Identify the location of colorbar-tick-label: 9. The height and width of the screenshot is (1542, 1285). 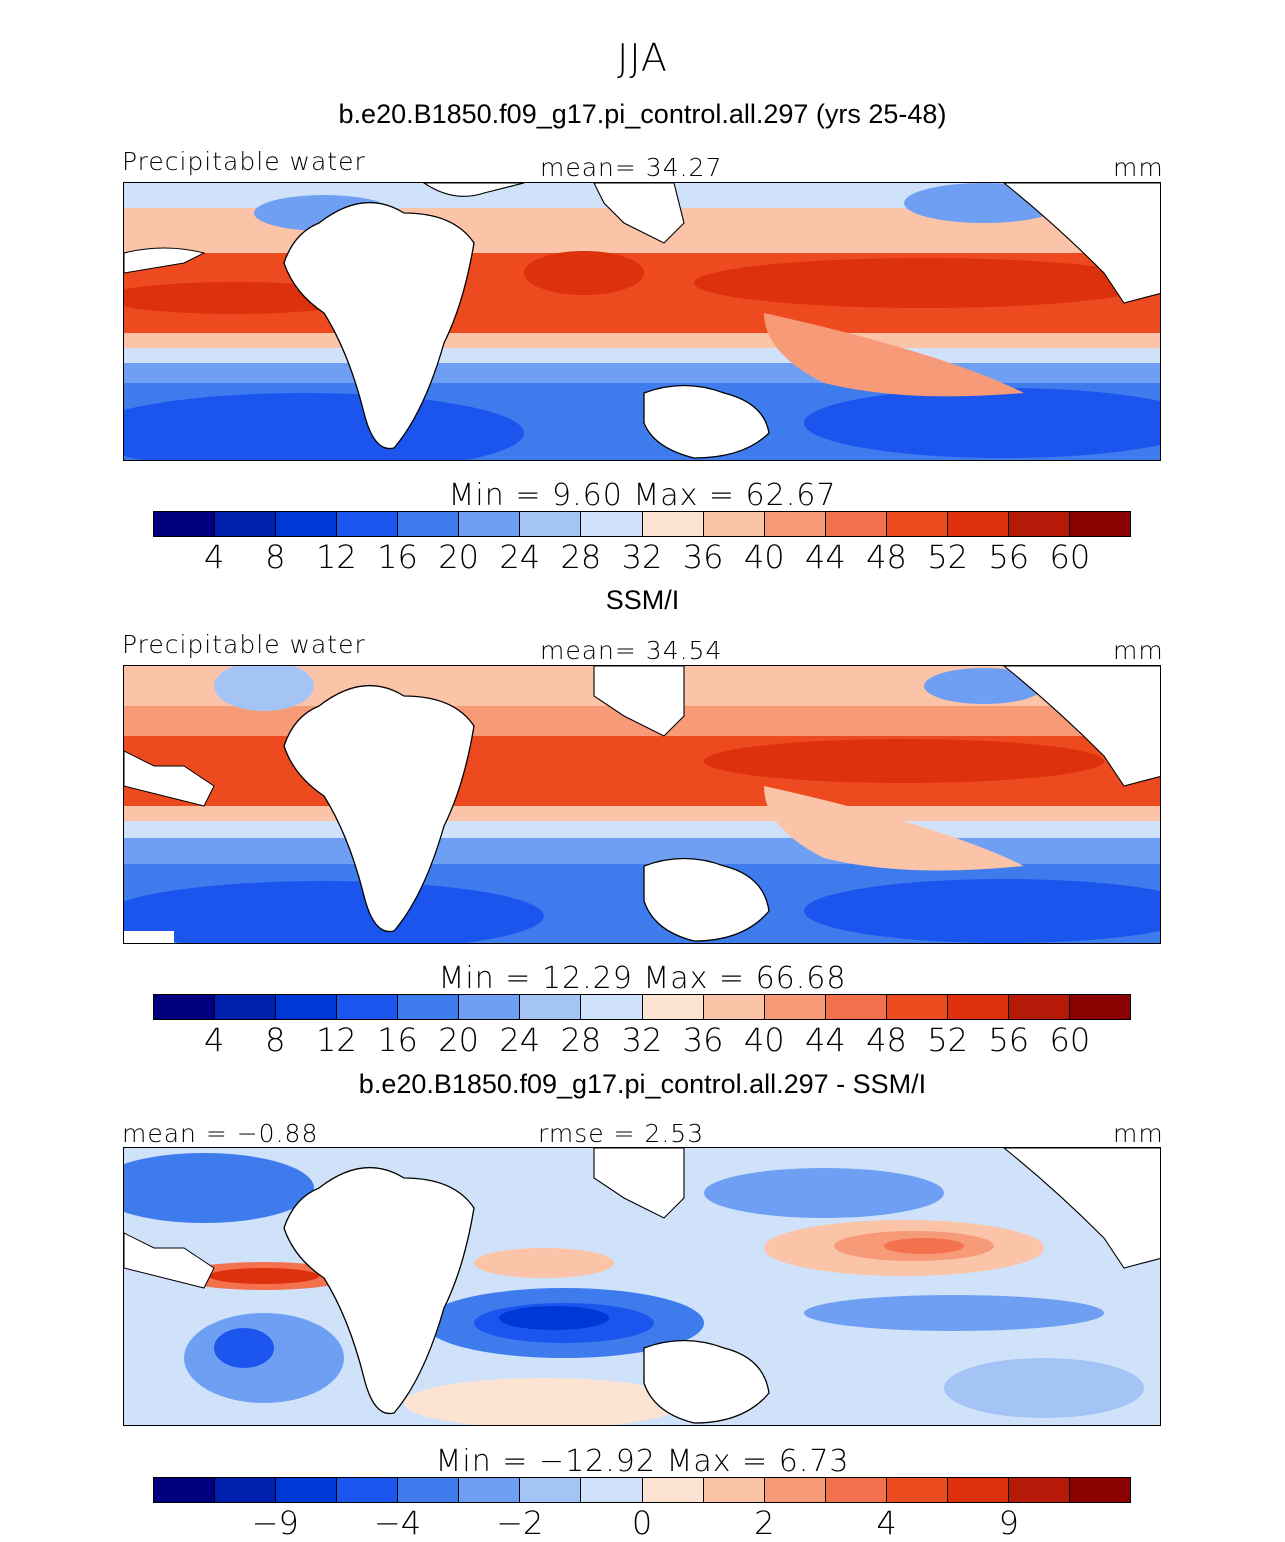
(1008, 1523).